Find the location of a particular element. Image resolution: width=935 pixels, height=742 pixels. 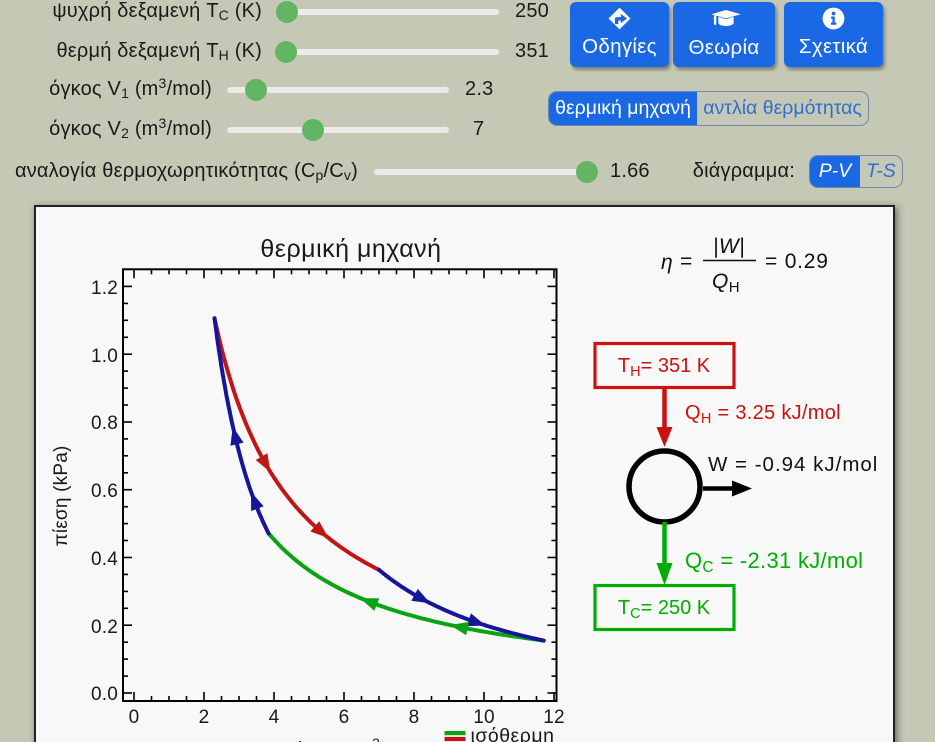

svg-text: 12 is located at coordinates (554, 717).